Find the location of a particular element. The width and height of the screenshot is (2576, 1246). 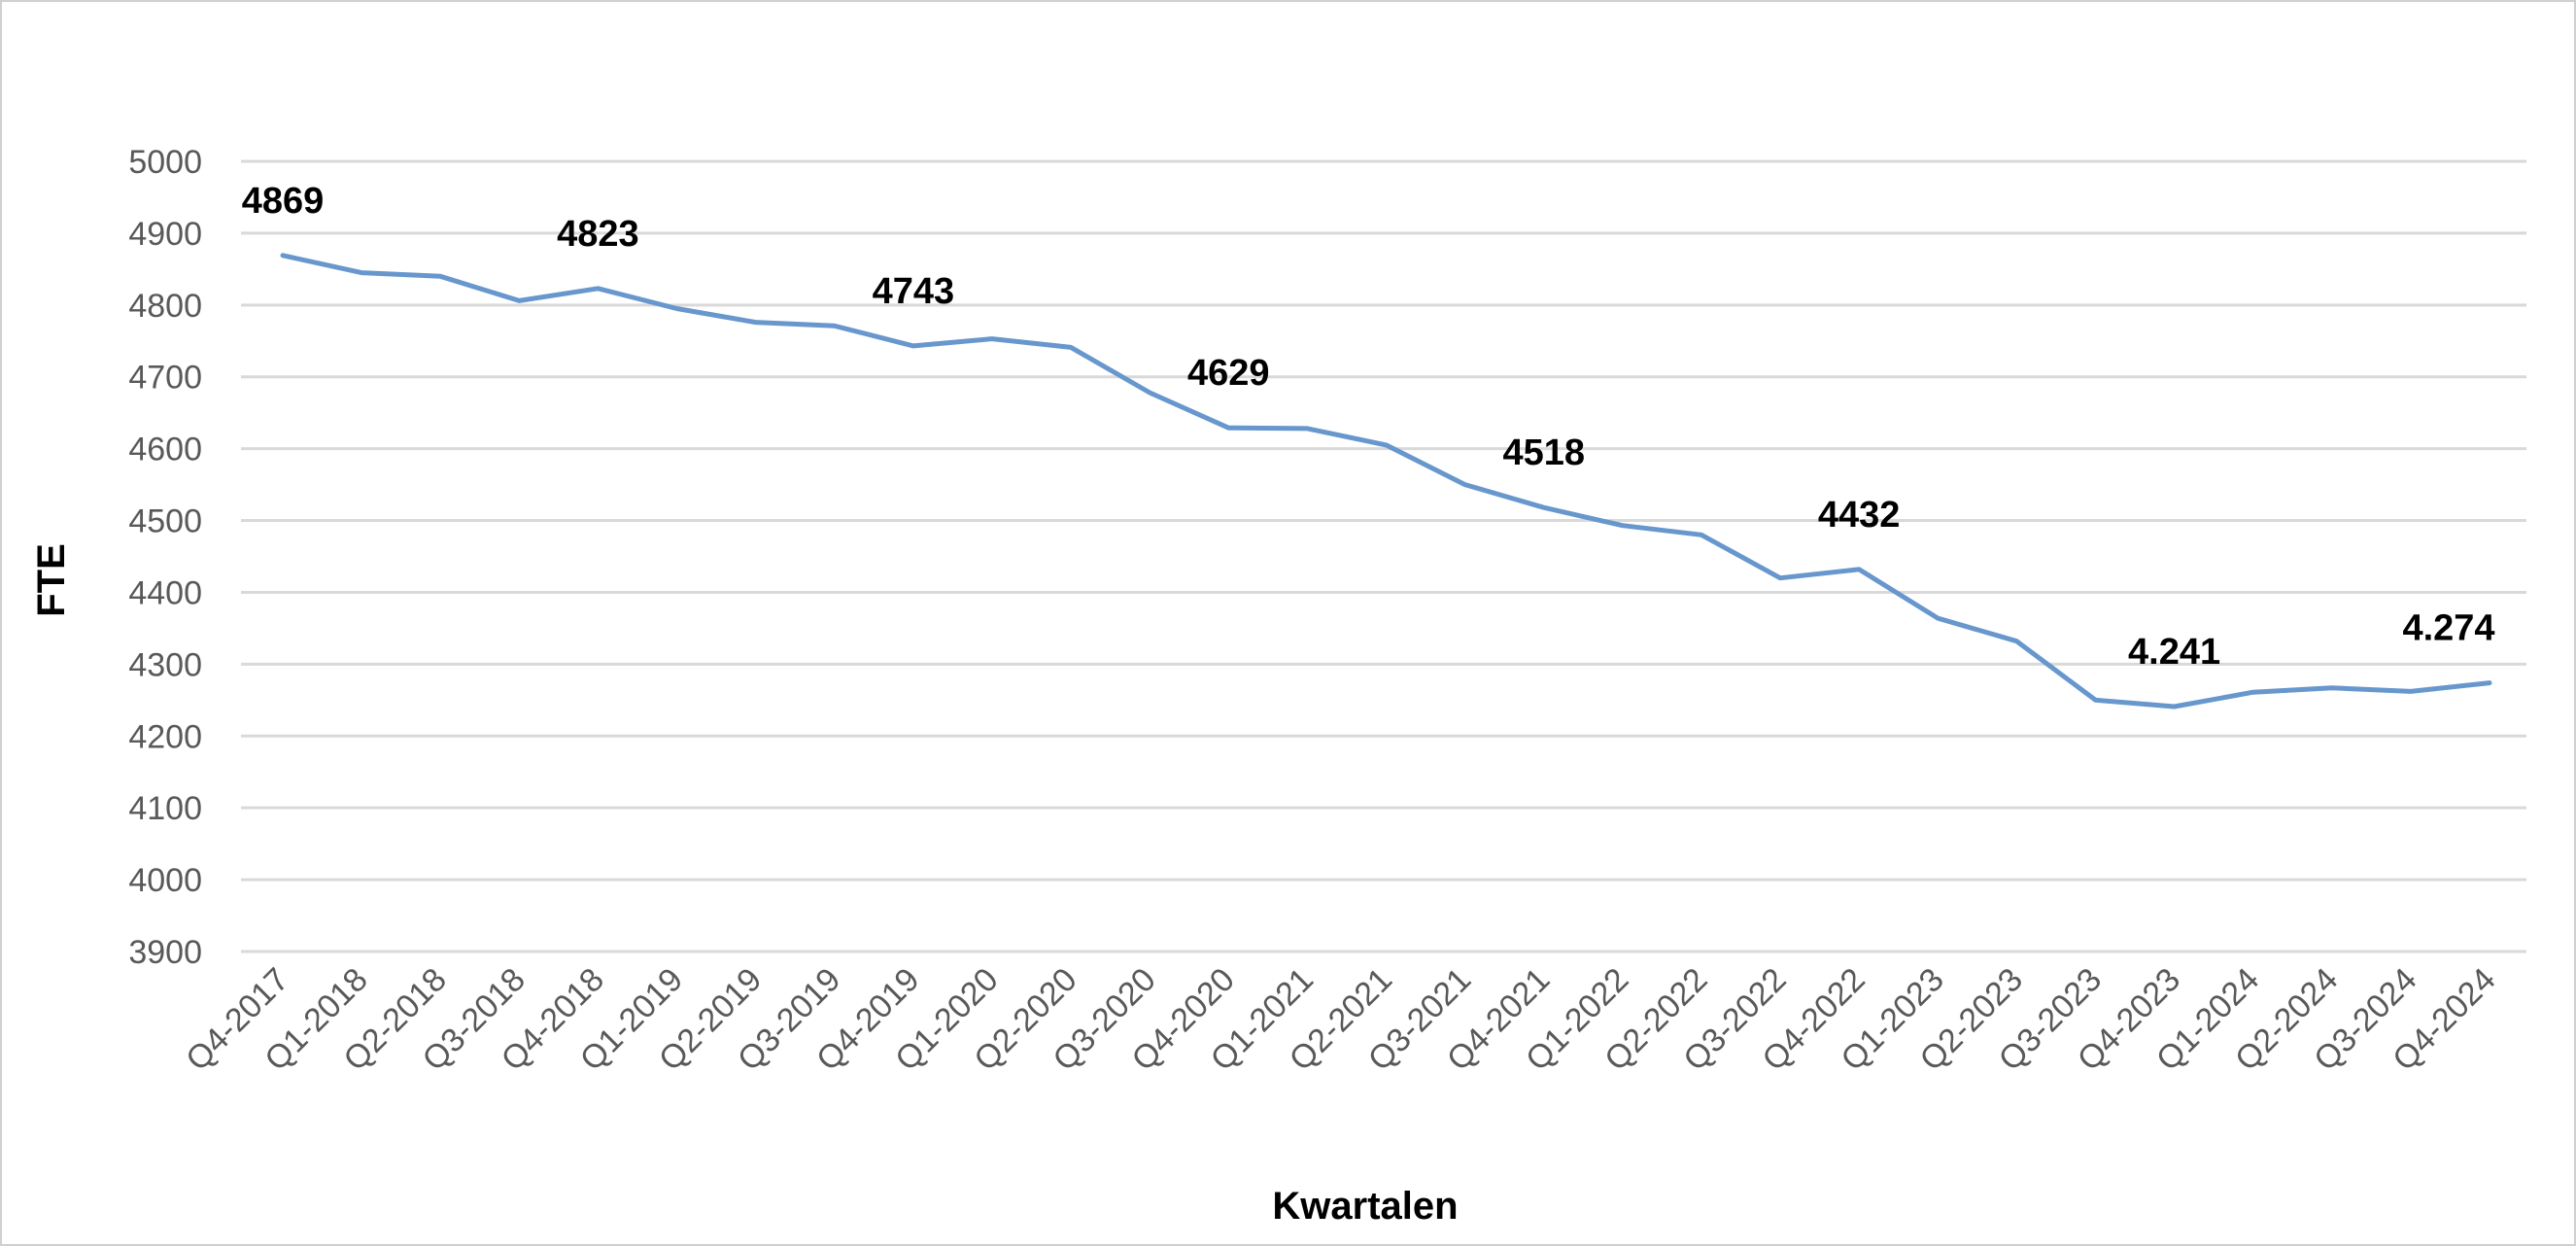

y-tick-label: 4300 is located at coordinates (165, 664).